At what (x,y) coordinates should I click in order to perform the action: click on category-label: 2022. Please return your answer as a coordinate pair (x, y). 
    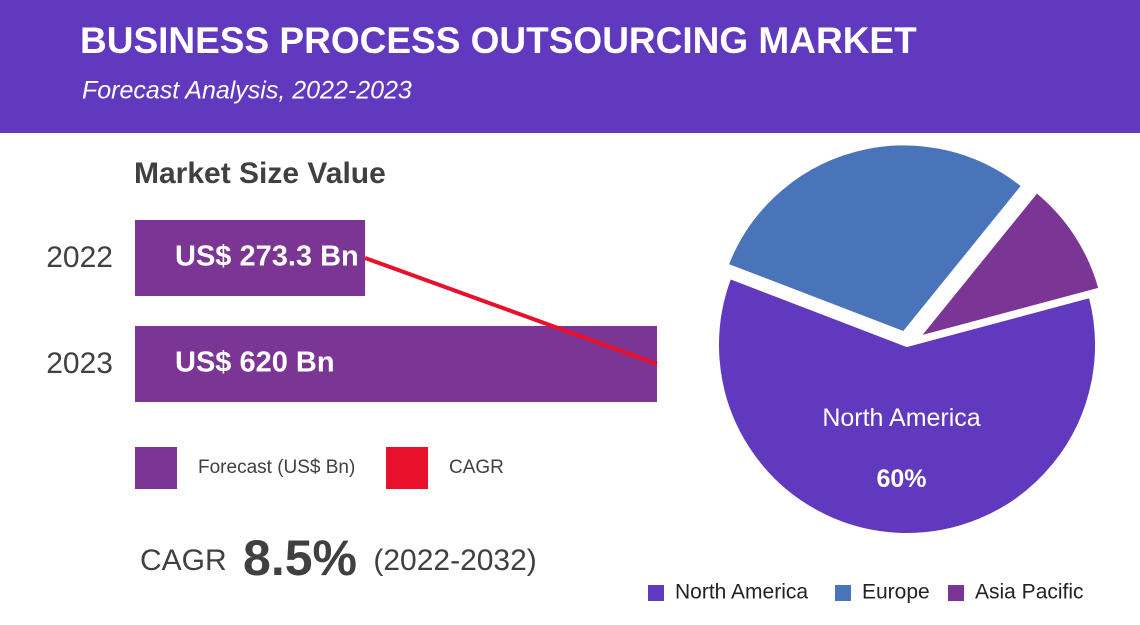
    Looking at the image, I should click on (79, 257).